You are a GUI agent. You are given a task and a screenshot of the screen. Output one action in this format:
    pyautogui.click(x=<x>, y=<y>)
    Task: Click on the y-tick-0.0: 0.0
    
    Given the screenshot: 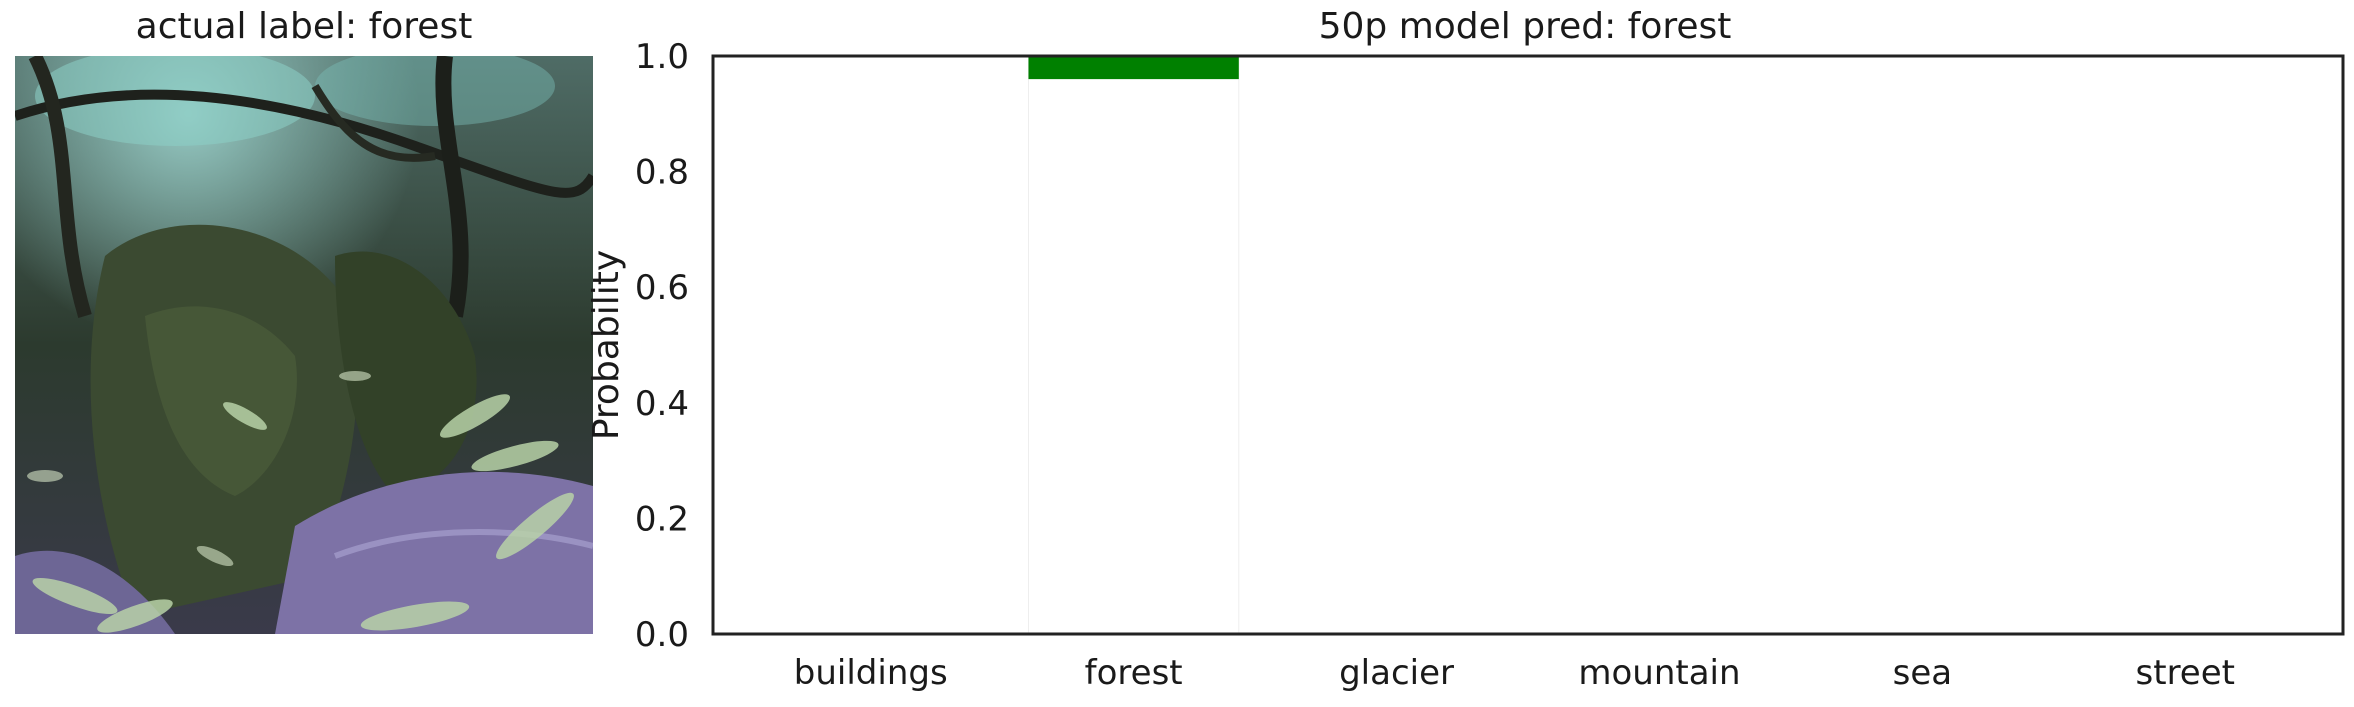 What is the action you would take?
    pyautogui.click(x=662, y=635)
    